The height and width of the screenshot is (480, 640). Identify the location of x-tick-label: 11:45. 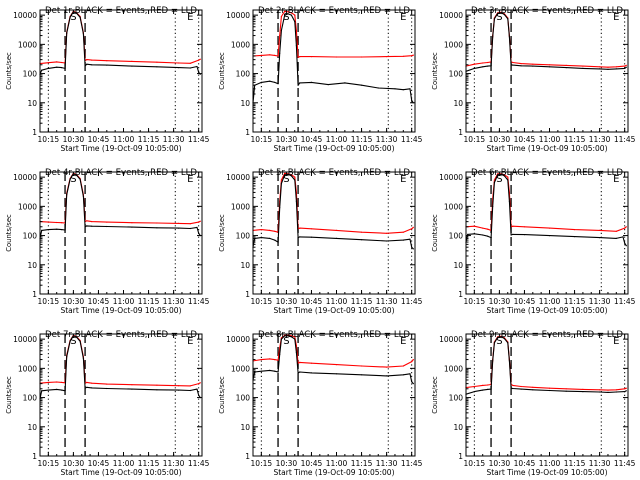
(199, 139).